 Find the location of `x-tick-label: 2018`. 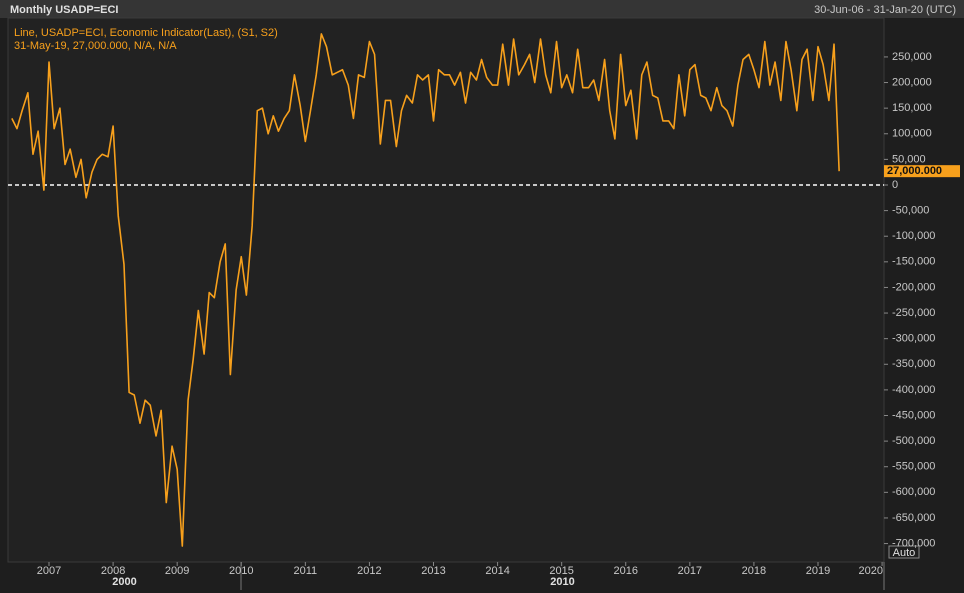

x-tick-label: 2018 is located at coordinates (754, 571).